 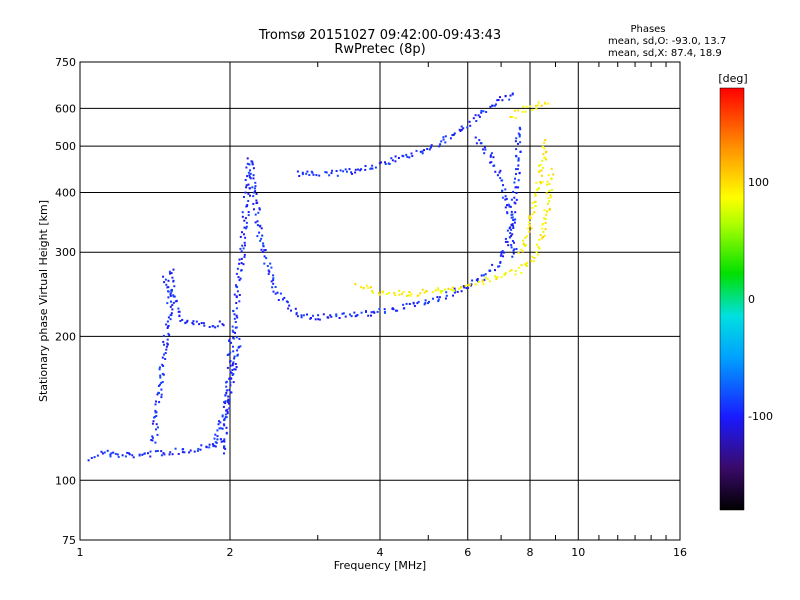 I want to click on y-tick-label: 200, so click(x=65, y=336).